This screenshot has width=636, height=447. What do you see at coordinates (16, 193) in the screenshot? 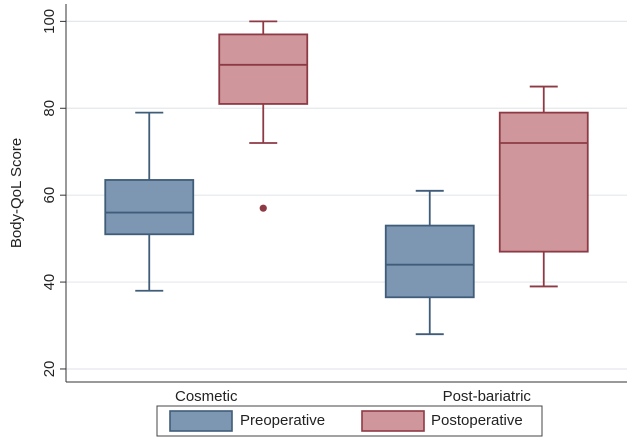
I see `y-axis-title: Body-QoL Score` at bounding box center [16, 193].